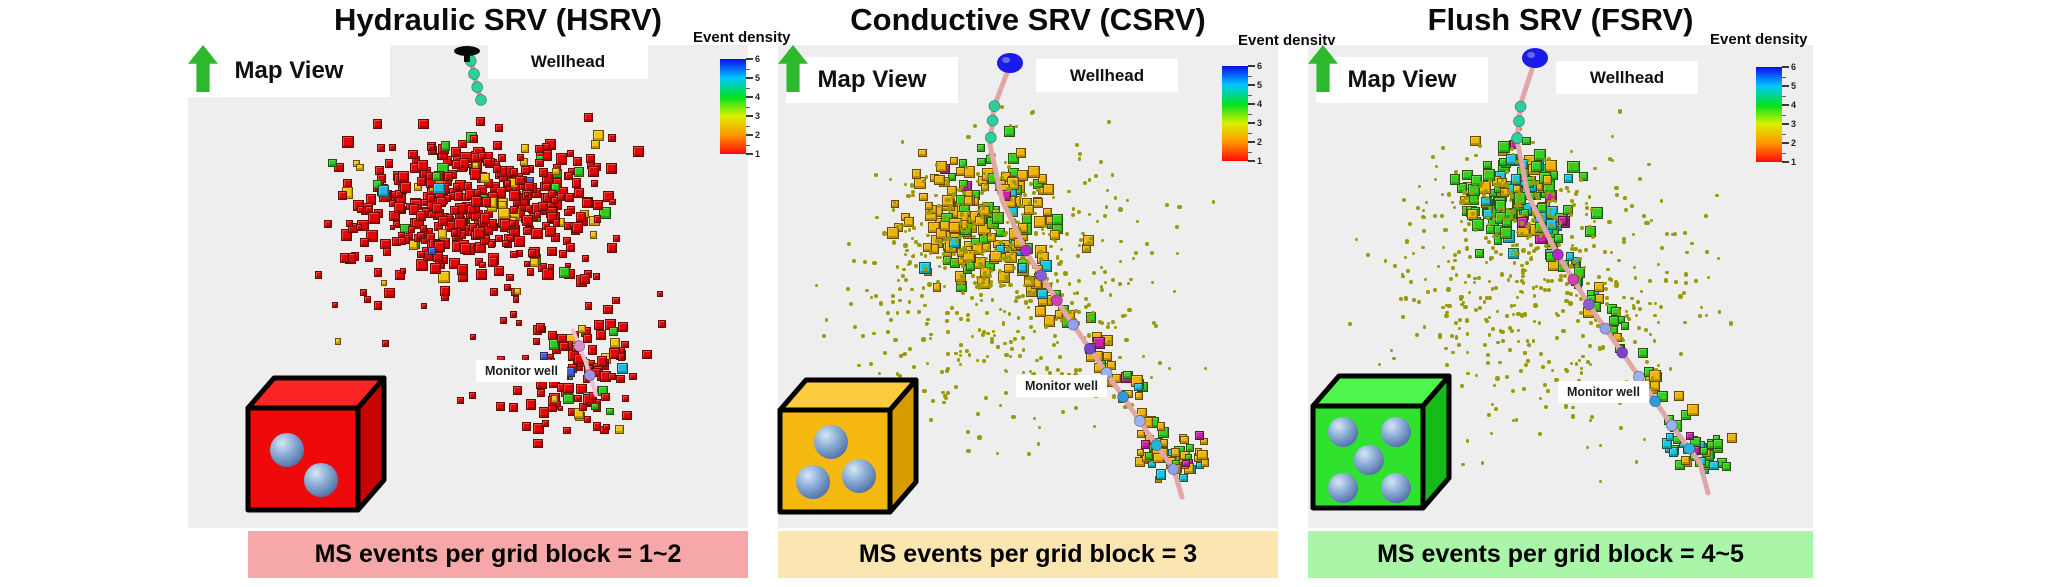 The width and height of the screenshot is (2067, 587). I want to click on caption-bar: MS events per grid block = 3, so click(1028, 554).